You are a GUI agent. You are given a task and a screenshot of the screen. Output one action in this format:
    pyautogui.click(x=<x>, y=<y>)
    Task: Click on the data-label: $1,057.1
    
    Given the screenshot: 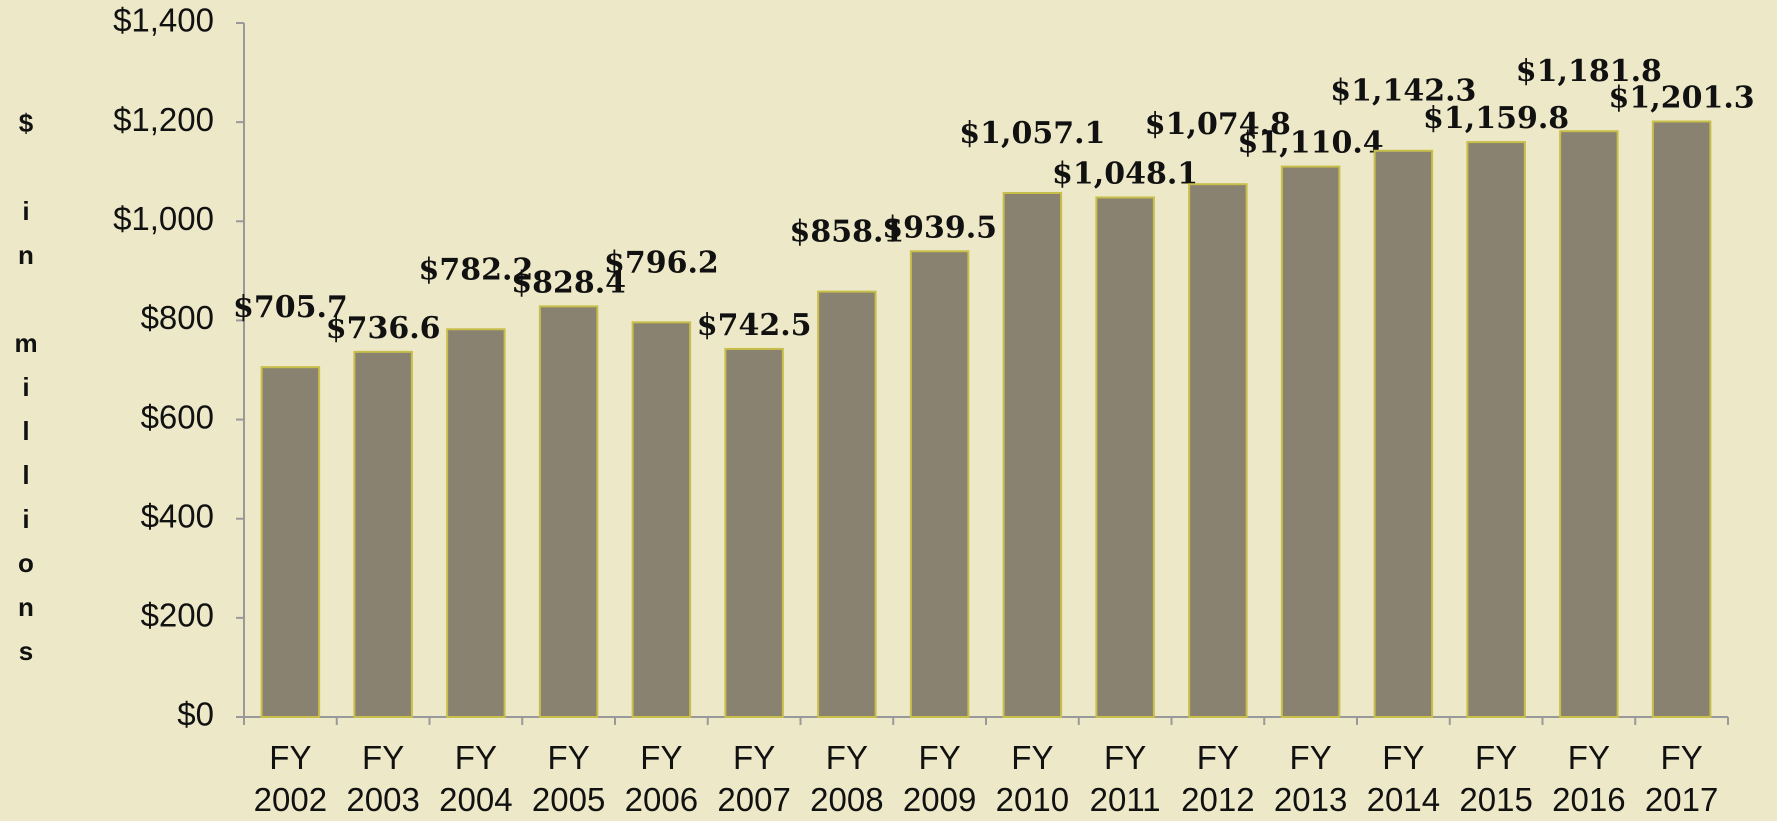 What is the action you would take?
    pyautogui.click(x=1032, y=133)
    